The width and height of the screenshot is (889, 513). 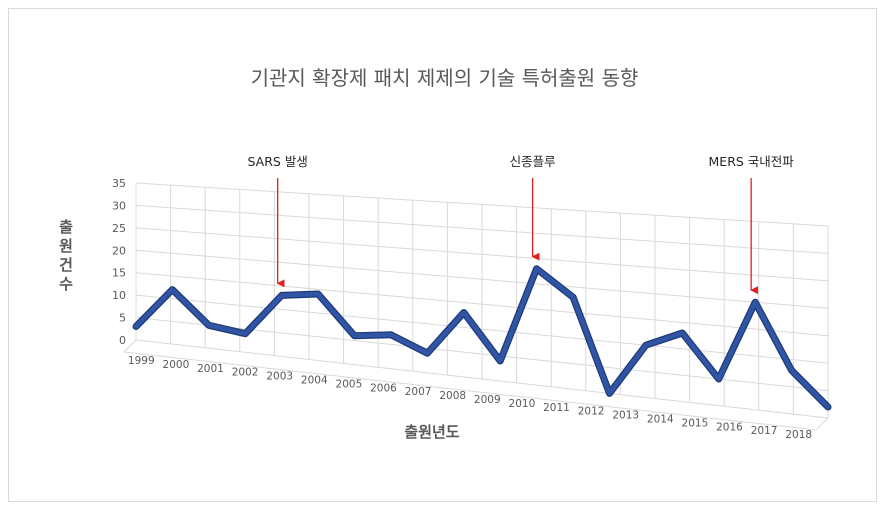 What do you see at coordinates (210, 369) in the screenshot?
I see `x-tick-label: 2001` at bounding box center [210, 369].